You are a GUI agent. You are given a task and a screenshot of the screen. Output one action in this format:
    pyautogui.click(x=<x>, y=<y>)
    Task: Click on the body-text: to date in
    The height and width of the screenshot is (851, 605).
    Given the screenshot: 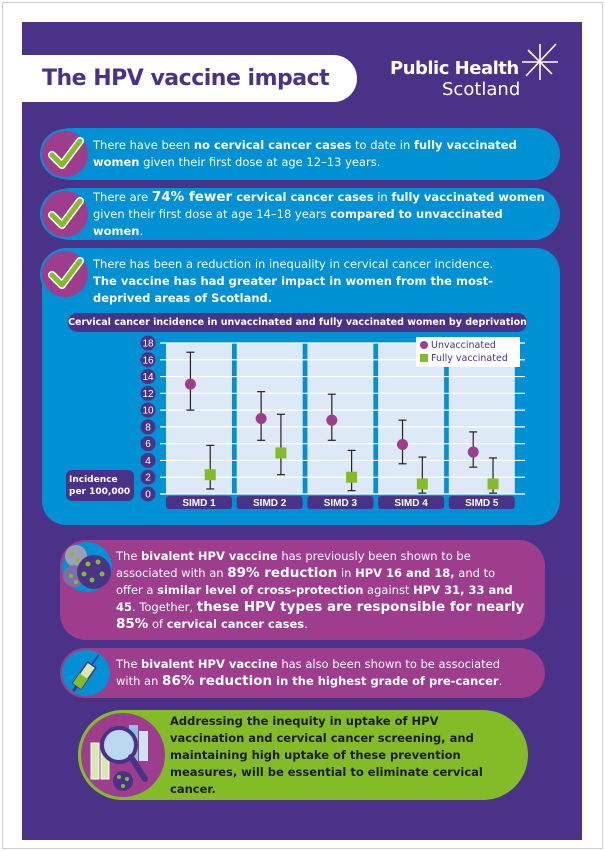 What is the action you would take?
    pyautogui.click(x=382, y=145)
    